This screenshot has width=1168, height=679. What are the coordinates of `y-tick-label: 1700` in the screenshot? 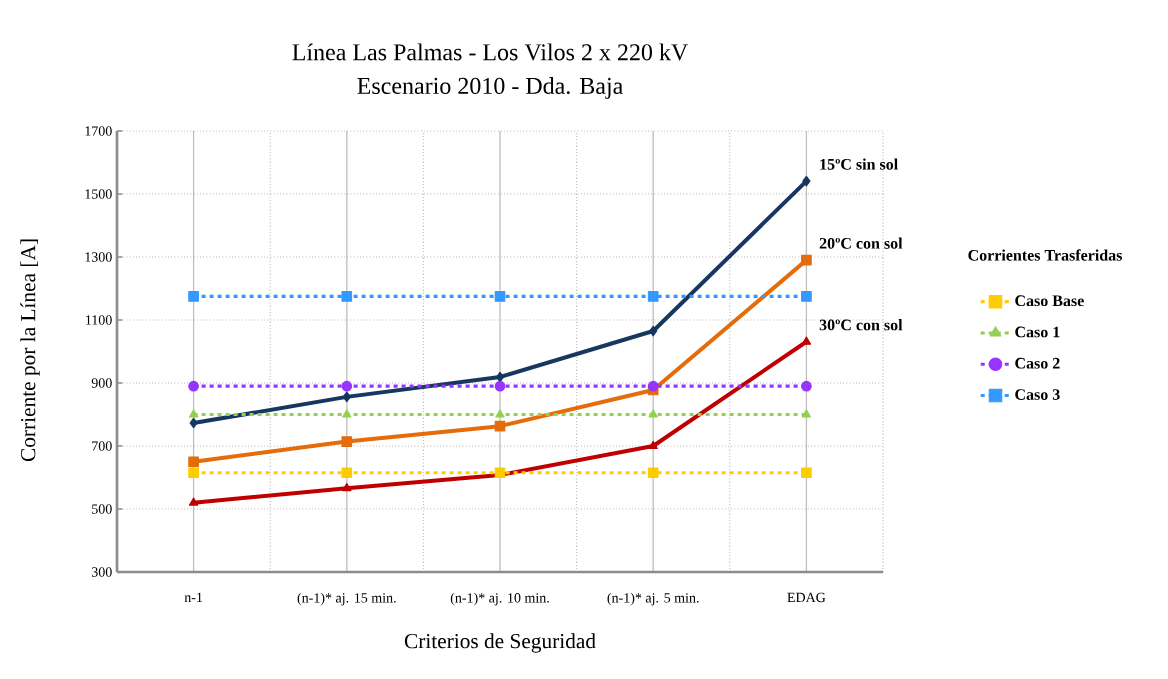 It's located at (98, 131).